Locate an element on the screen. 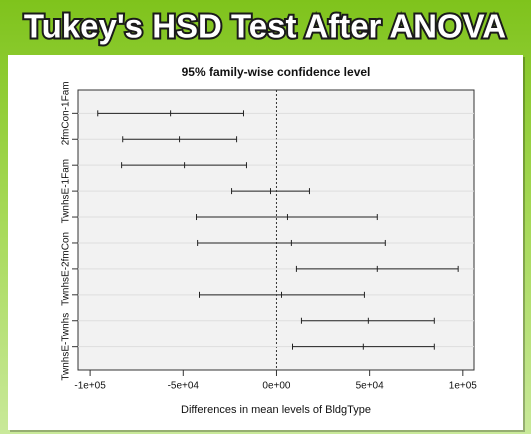  chart-title: 95% family-wise confidence level is located at coordinates (276, 72).